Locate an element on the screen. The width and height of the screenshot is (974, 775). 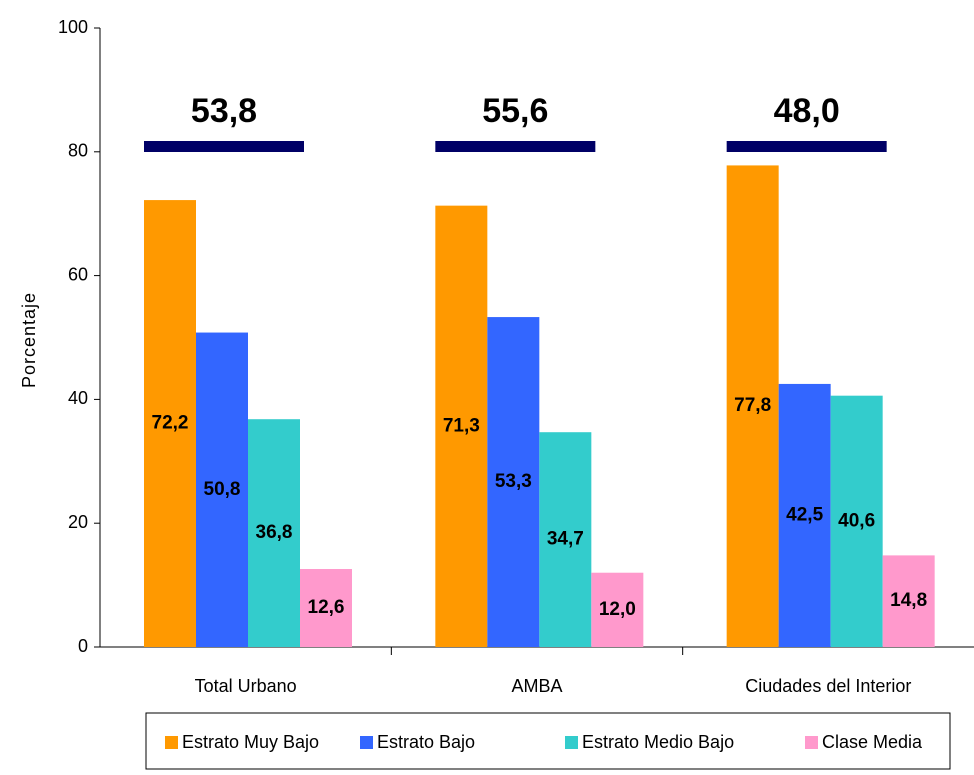
data-label: 12,0 is located at coordinates (617, 609).